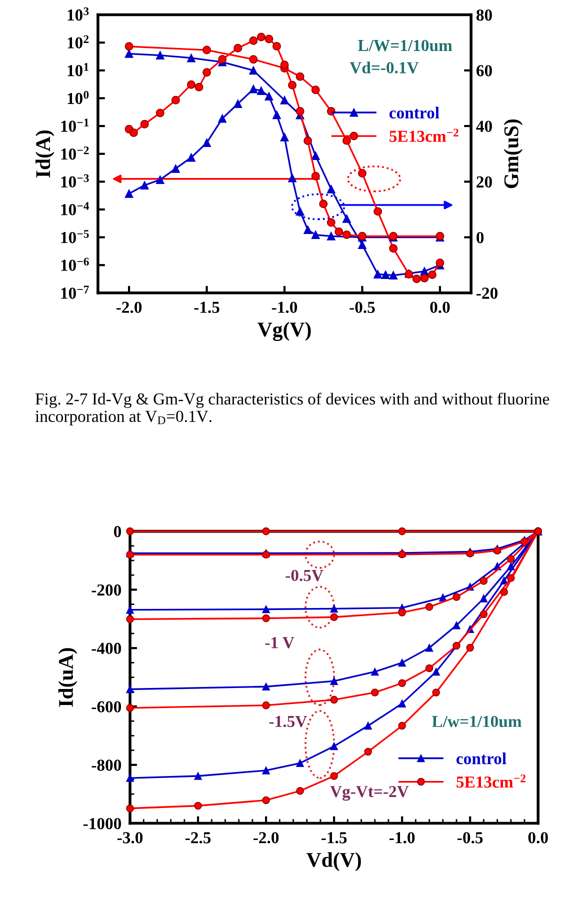  What do you see at coordinates (305, 576) in the screenshot?
I see `annotation: -0.5V` at bounding box center [305, 576].